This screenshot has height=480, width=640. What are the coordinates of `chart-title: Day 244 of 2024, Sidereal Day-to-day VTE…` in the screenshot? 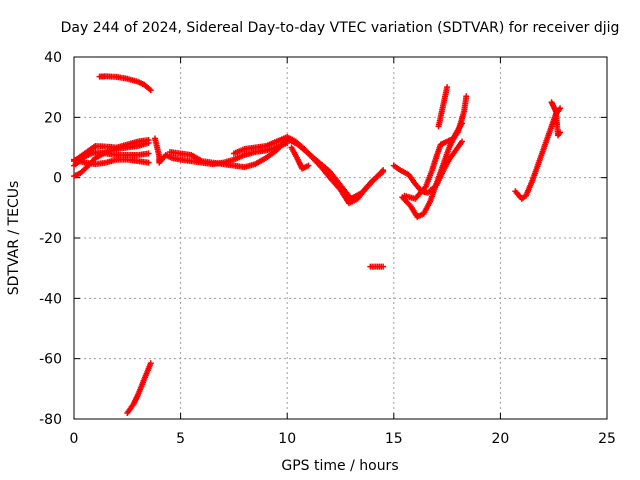 It's located at (340, 28).